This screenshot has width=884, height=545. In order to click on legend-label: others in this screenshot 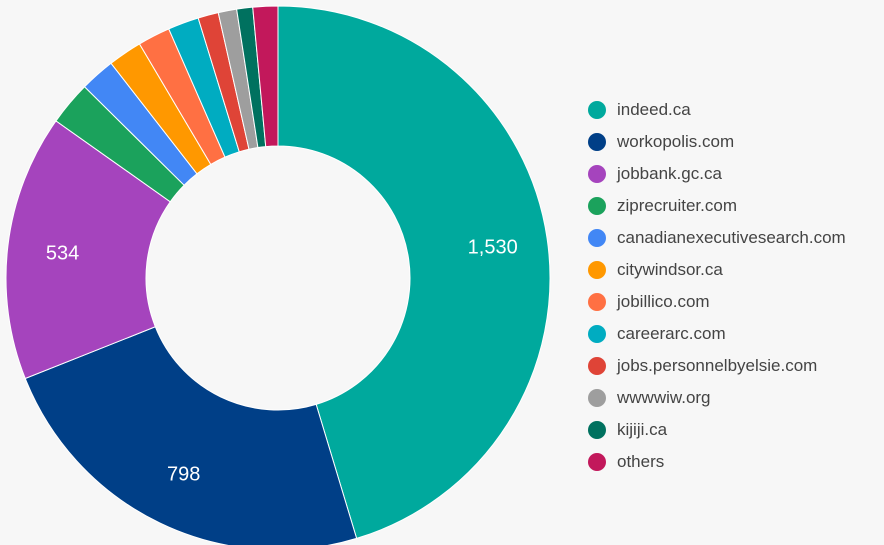, I will do `click(641, 461)`.